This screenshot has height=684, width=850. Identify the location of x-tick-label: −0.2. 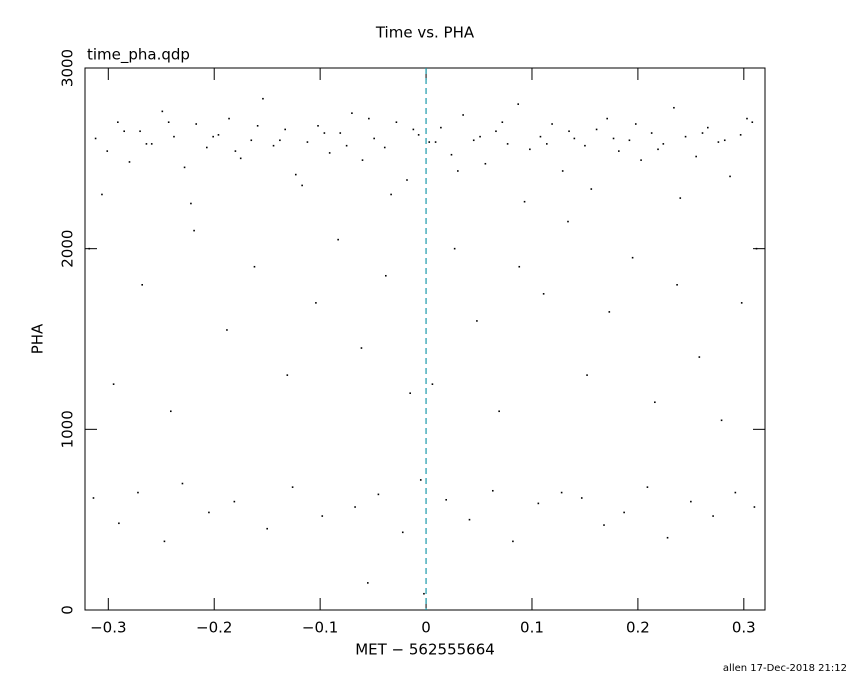
(214, 628).